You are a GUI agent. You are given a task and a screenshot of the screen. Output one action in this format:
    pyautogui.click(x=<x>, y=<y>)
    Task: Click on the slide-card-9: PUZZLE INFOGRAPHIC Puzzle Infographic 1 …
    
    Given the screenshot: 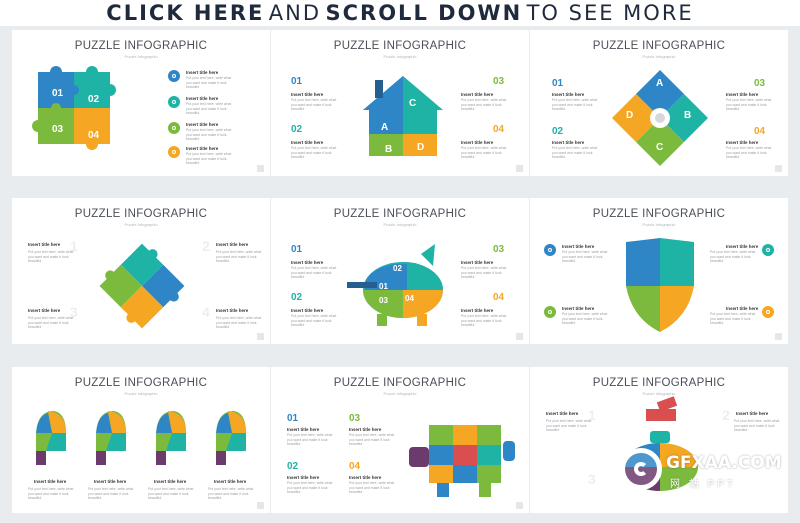 What is the action you would take?
    pyautogui.click(x=659, y=440)
    